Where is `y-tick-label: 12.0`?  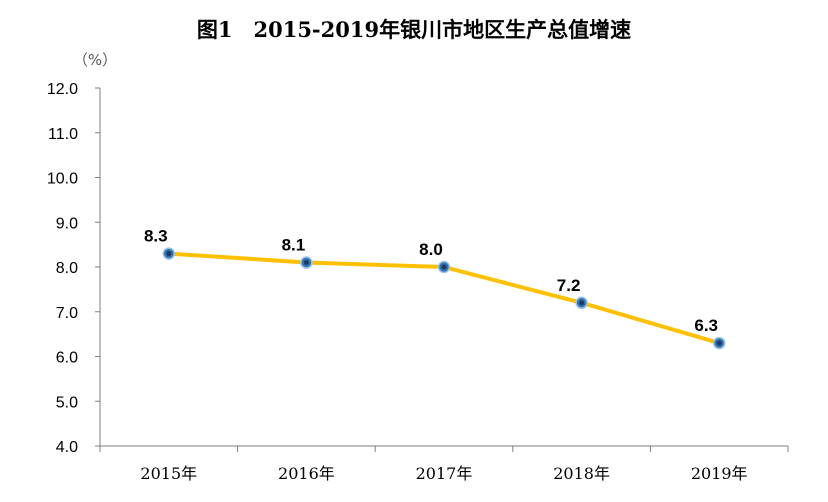
y-tick-label: 12.0 is located at coordinates (62, 89).